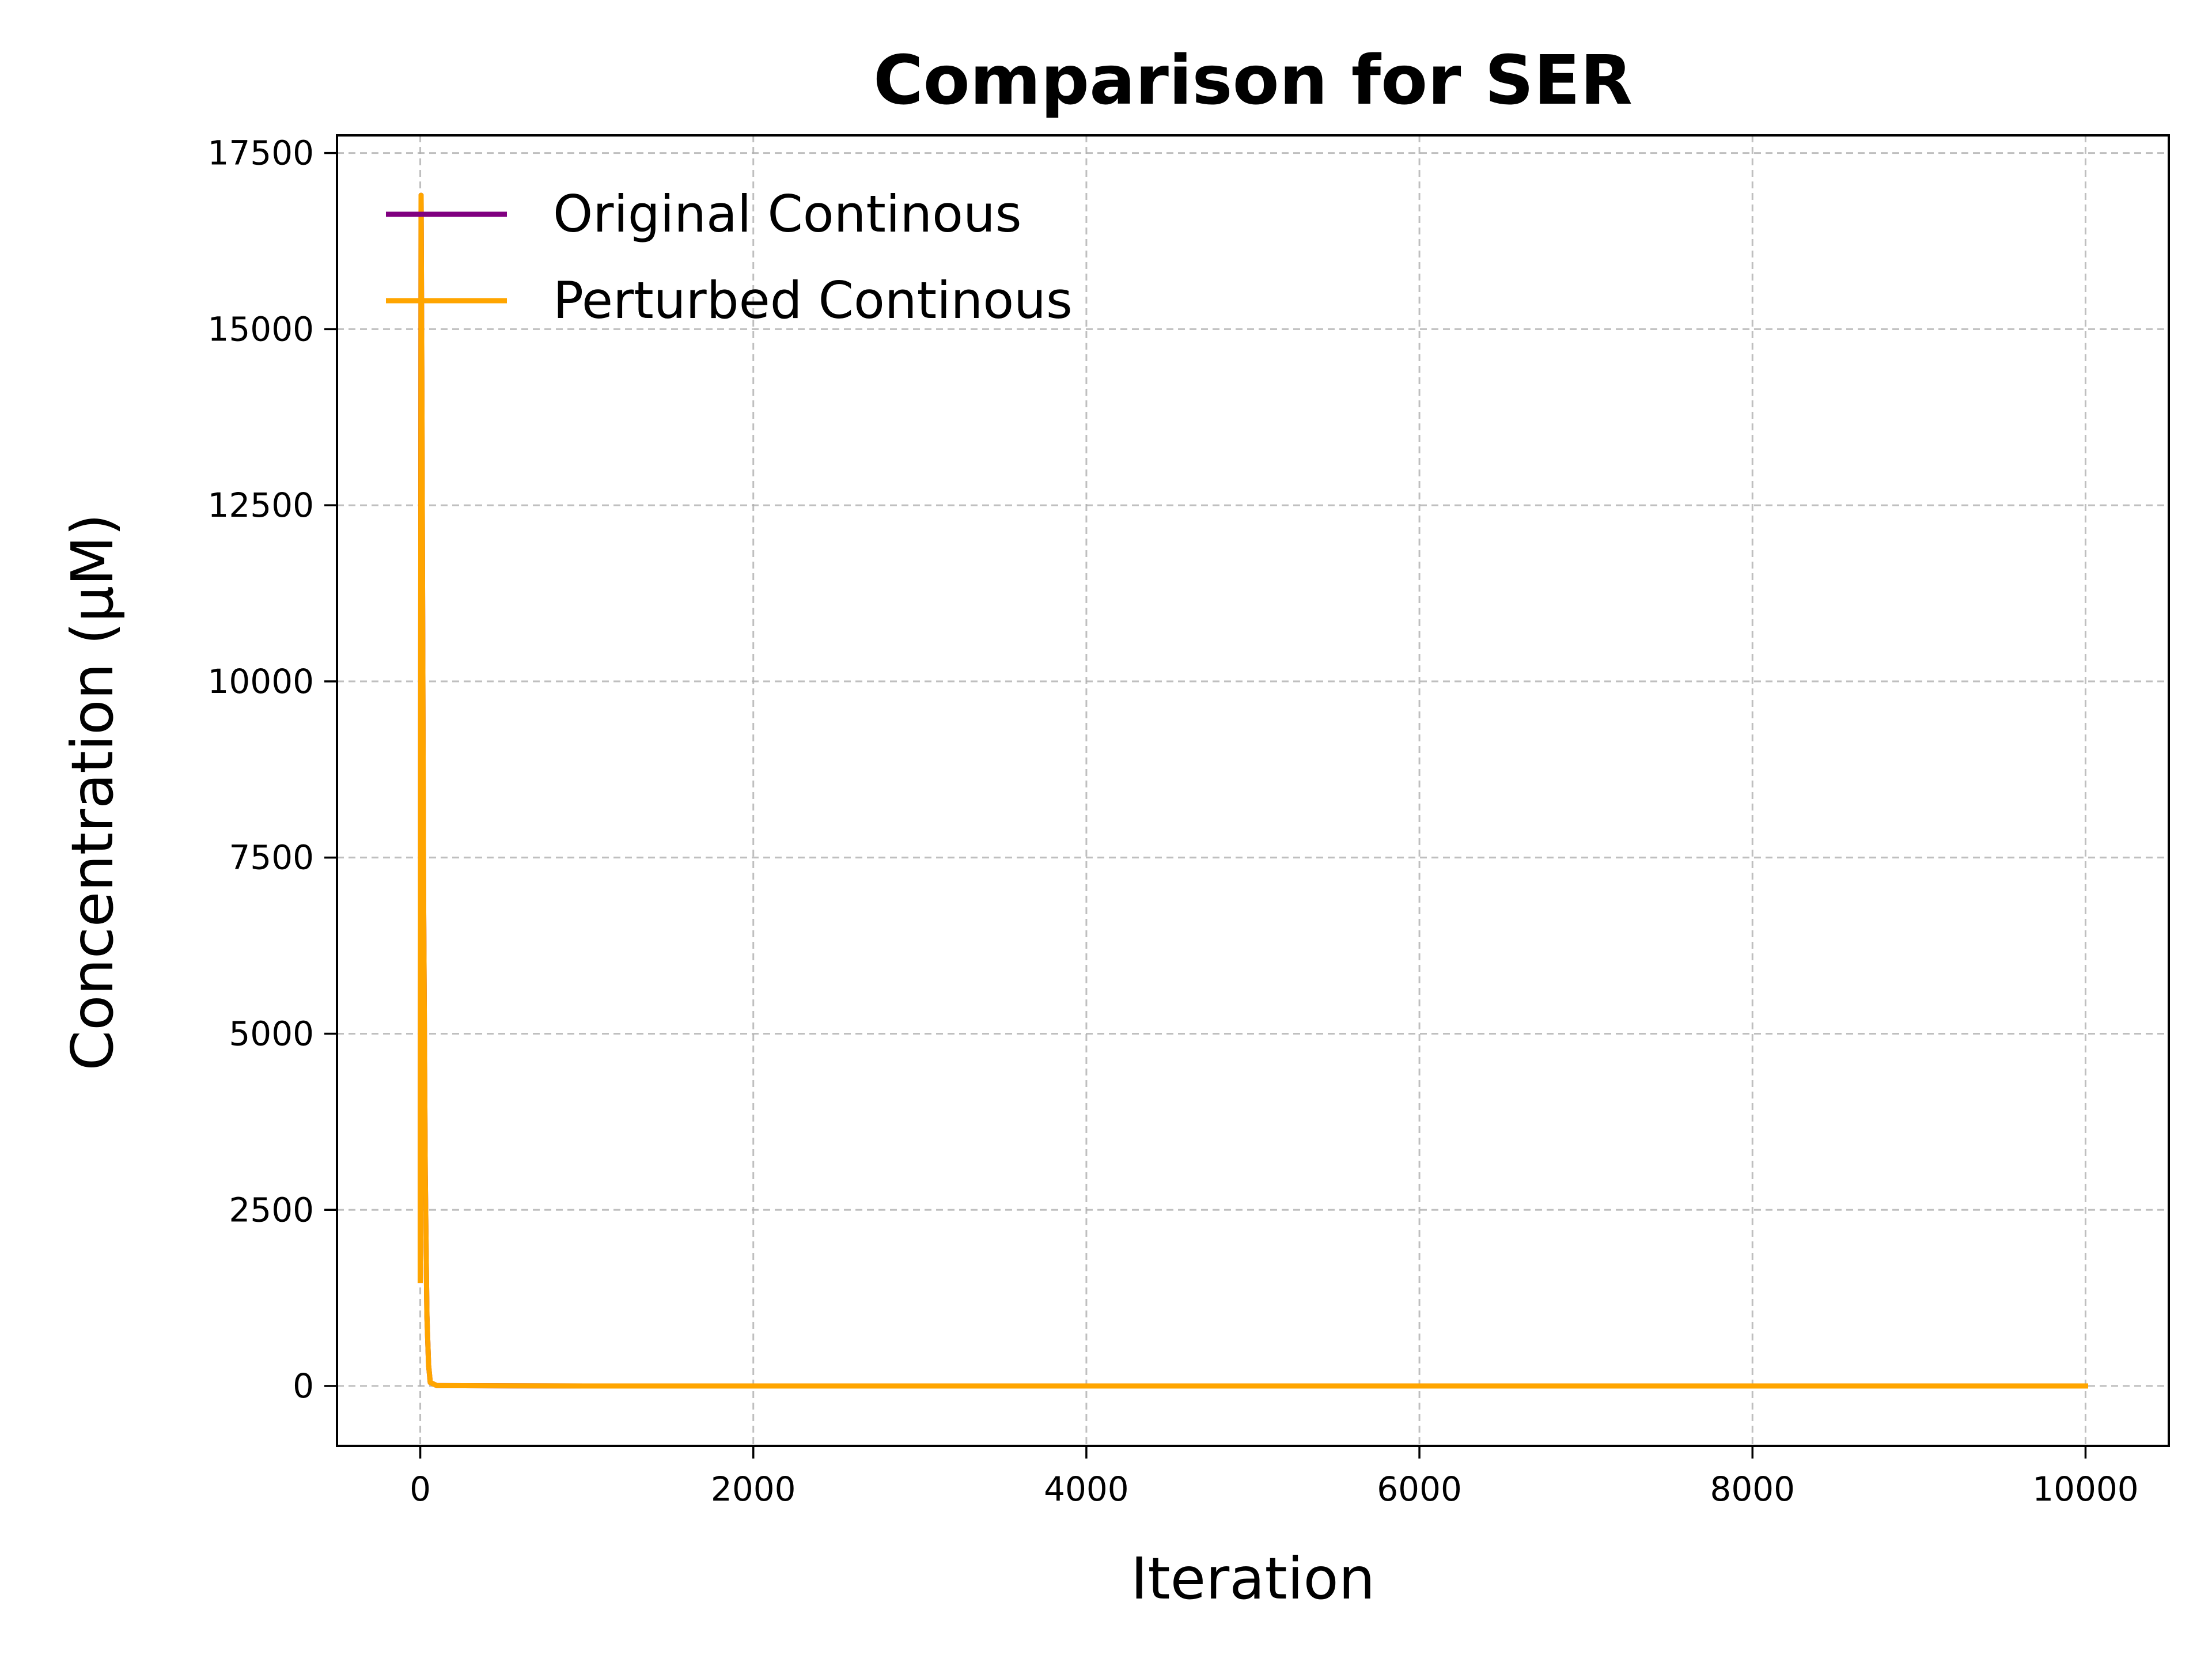 The height and width of the screenshot is (1659, 2212). Describe the element at coordinates (272, 770) in the screenshot. I see `y-axis: 0 2500 5000 7500 10000 12500 15000 17500` at that location.